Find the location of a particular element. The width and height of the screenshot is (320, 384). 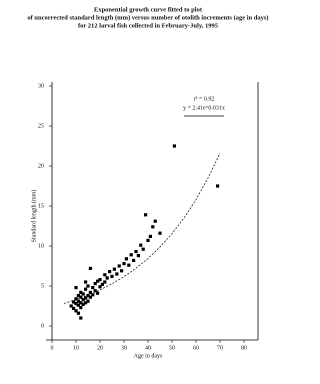

y-tick-label: 20 is located at coordinates (41, 166).